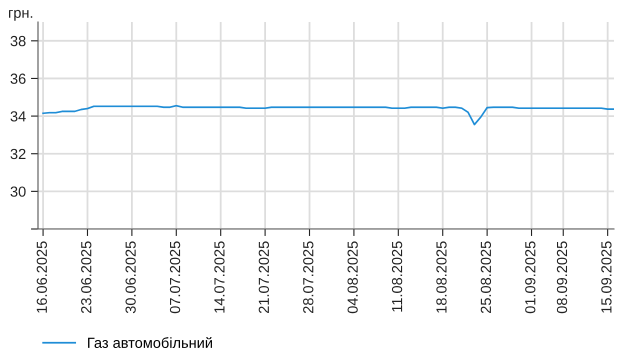 The image size is (623, 364). What do you see at coordinates (130, 277) in the screenshot?
I see `x-tick-label: 30.06.2025` at bounding box center [130, 277].